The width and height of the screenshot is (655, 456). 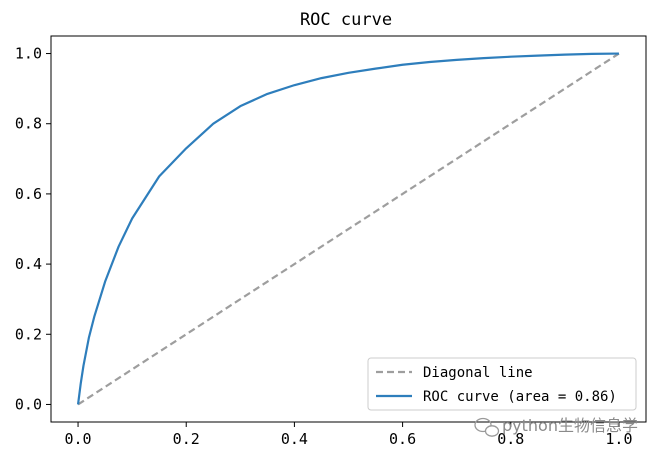 I want to click on x-tick-label: 0.2, so click(x=186, y=439).